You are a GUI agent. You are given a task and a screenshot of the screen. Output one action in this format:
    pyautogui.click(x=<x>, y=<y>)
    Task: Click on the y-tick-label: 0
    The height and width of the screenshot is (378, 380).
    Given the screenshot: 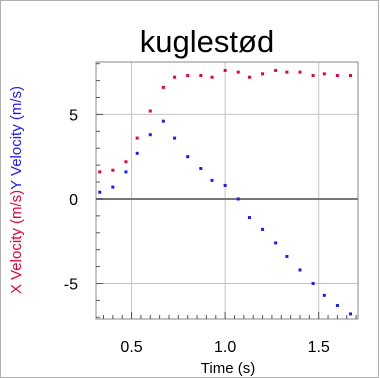 What is the action you would take?
    pyautogui.click(x=73, y=200)
    